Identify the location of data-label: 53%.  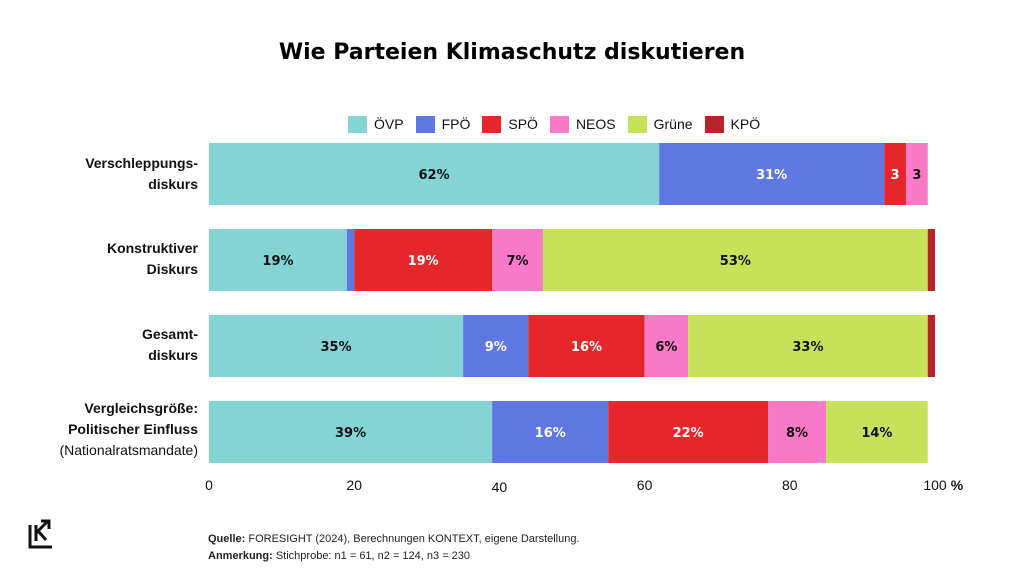
(735, 261).